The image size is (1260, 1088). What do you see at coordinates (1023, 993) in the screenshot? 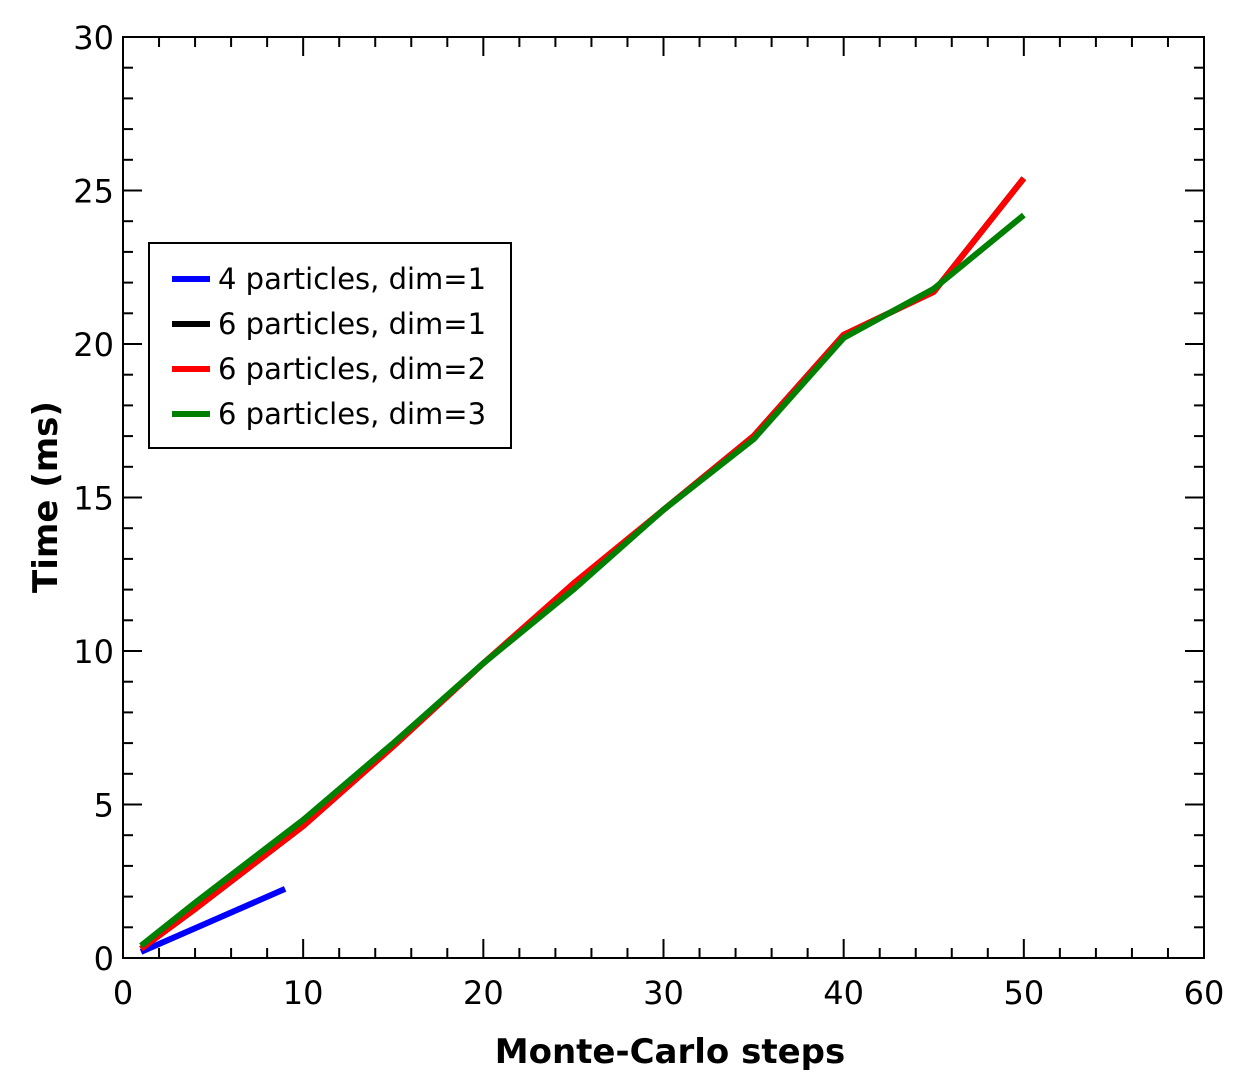
I see `x-tick-label: 50` at bounding box center [1023, 993].